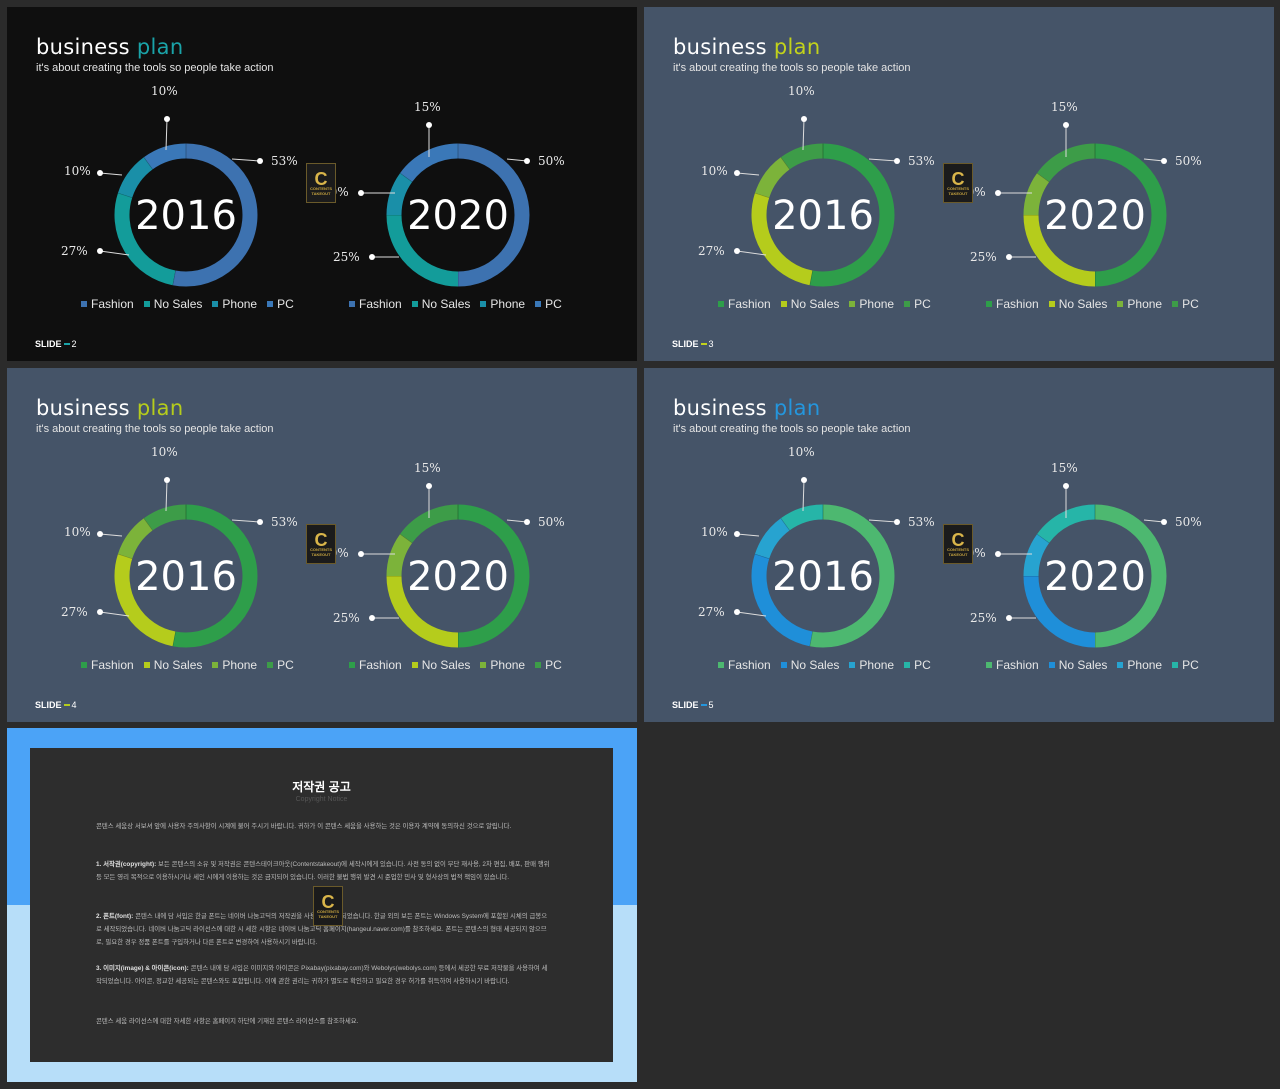  I want to click on data-label-fashion: 53%, so click(284, 161).